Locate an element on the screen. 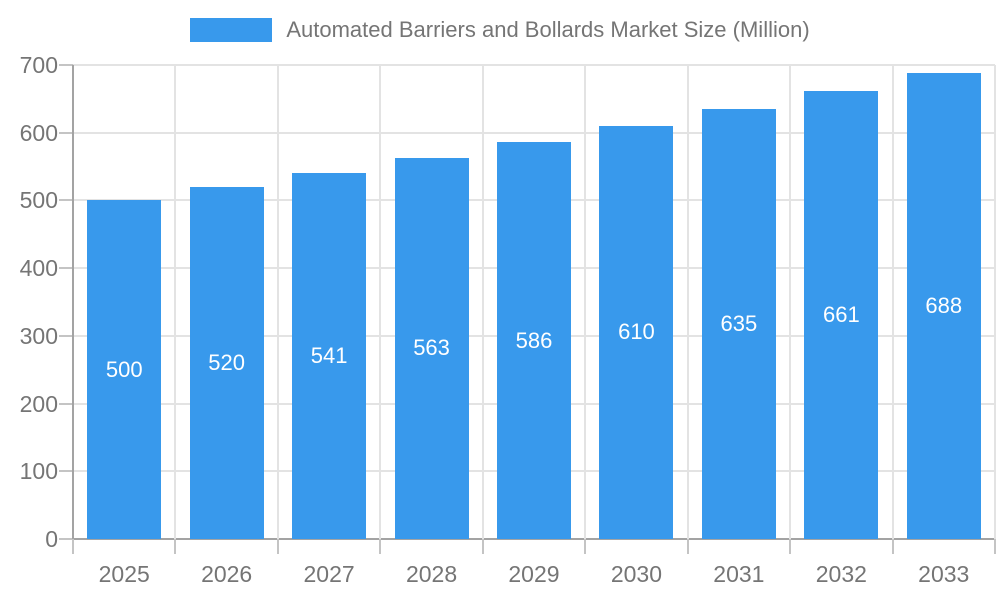  y-axis-label: 300 is located at coordinates (38, 335).